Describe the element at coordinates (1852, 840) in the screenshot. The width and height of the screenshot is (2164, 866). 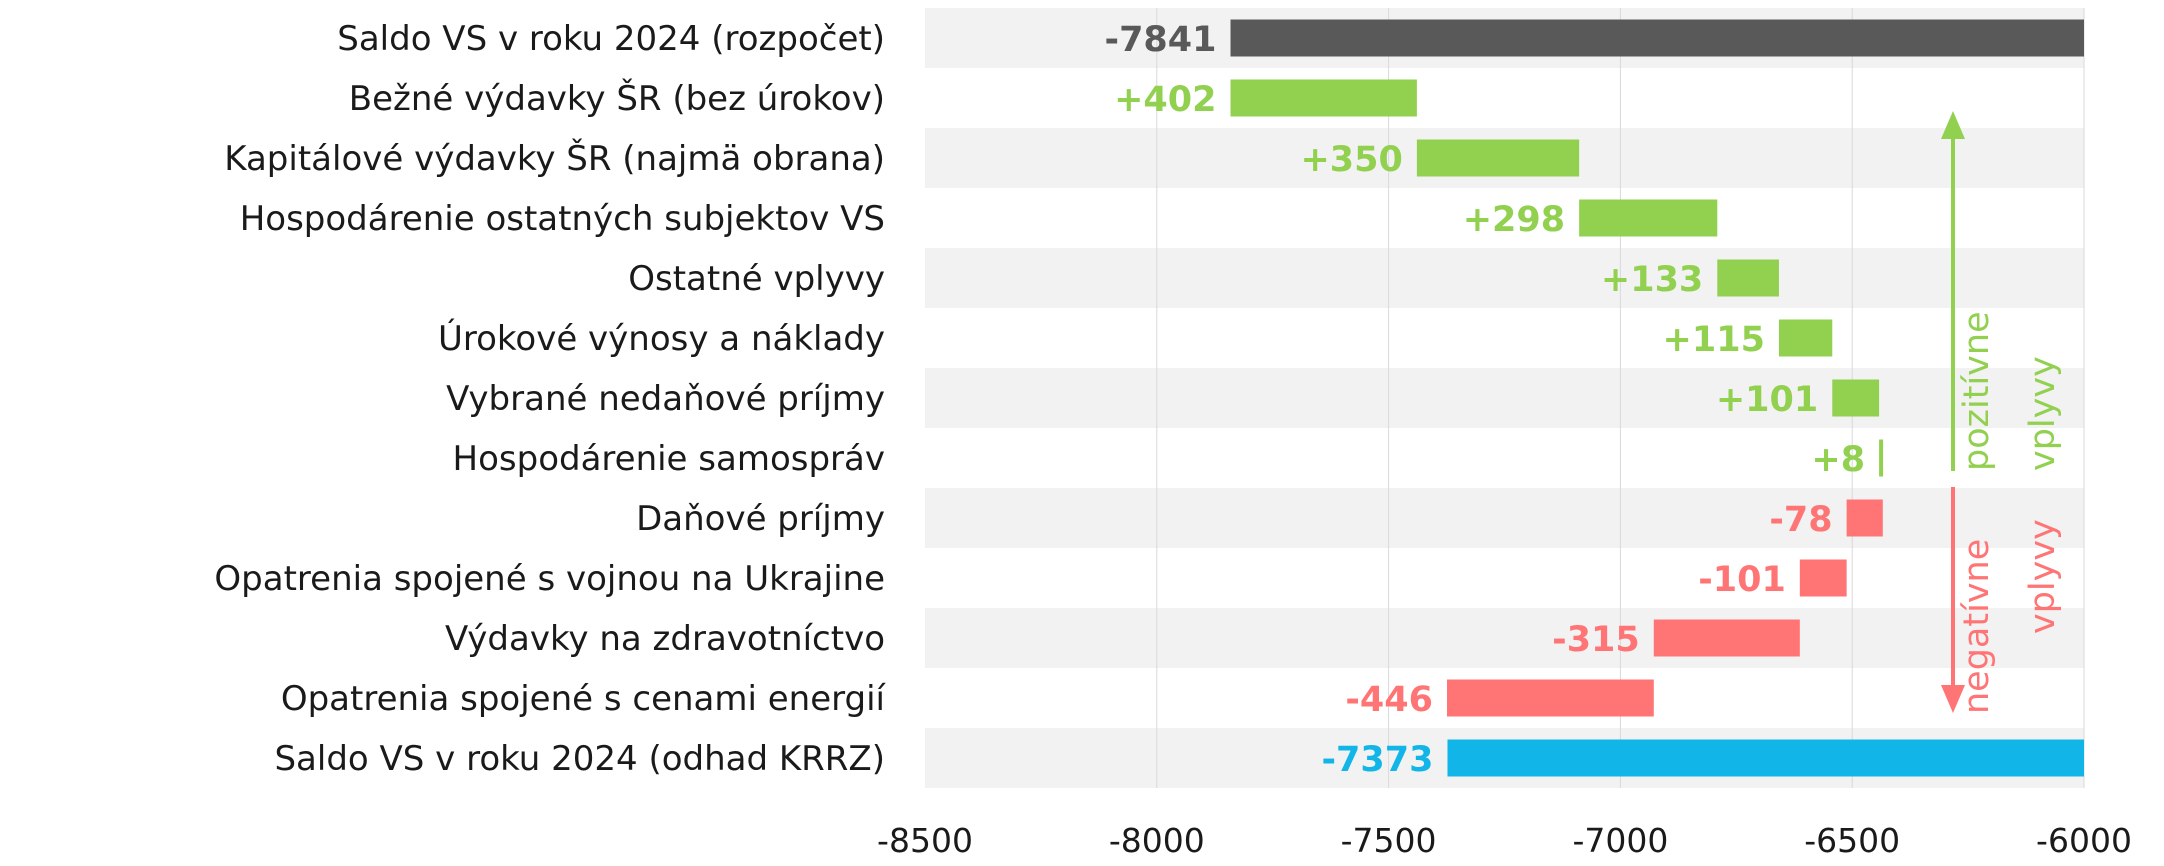
I see `x-tick-label: -6500` at that location.